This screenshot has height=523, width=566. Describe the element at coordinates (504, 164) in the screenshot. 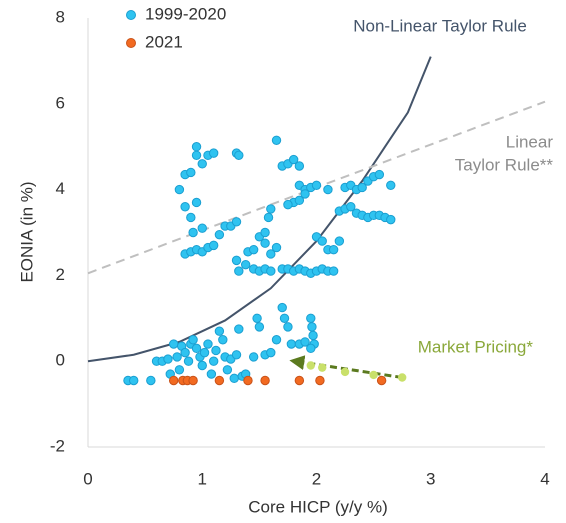

I see `line-label: Taylor Rule**` at that location.